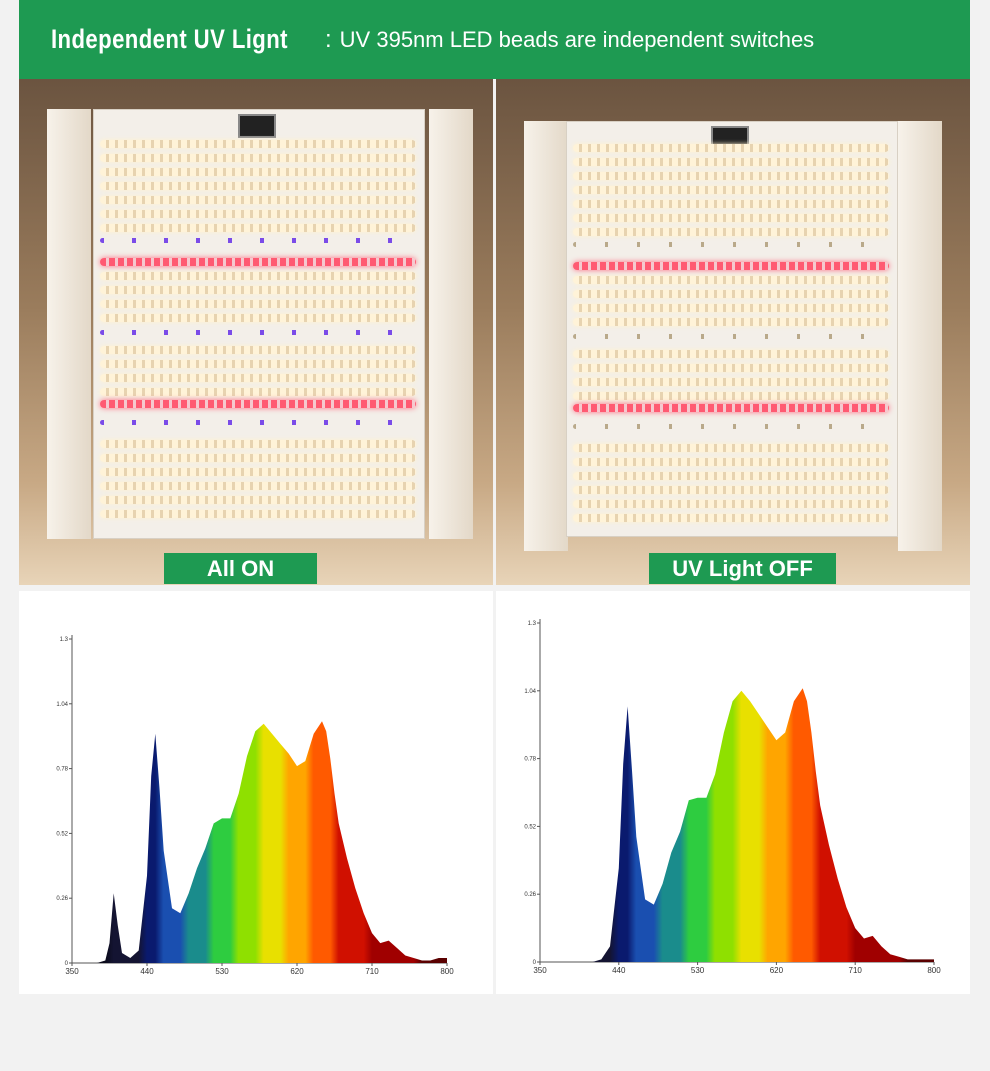 This screenshot has width=990, height=1071. Describe the element at coordinates (257, 126) in the screenshot. I see `power-connector` at that location.